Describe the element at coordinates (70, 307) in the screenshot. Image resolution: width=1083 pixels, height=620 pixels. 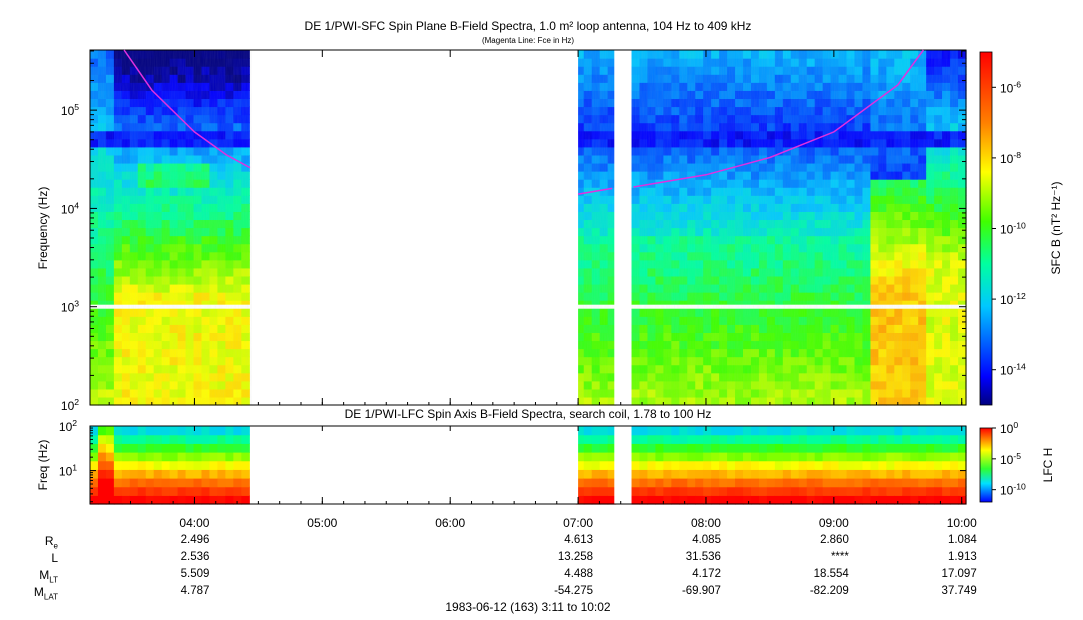
I see `panel1-ytick-label: 103` at that location.